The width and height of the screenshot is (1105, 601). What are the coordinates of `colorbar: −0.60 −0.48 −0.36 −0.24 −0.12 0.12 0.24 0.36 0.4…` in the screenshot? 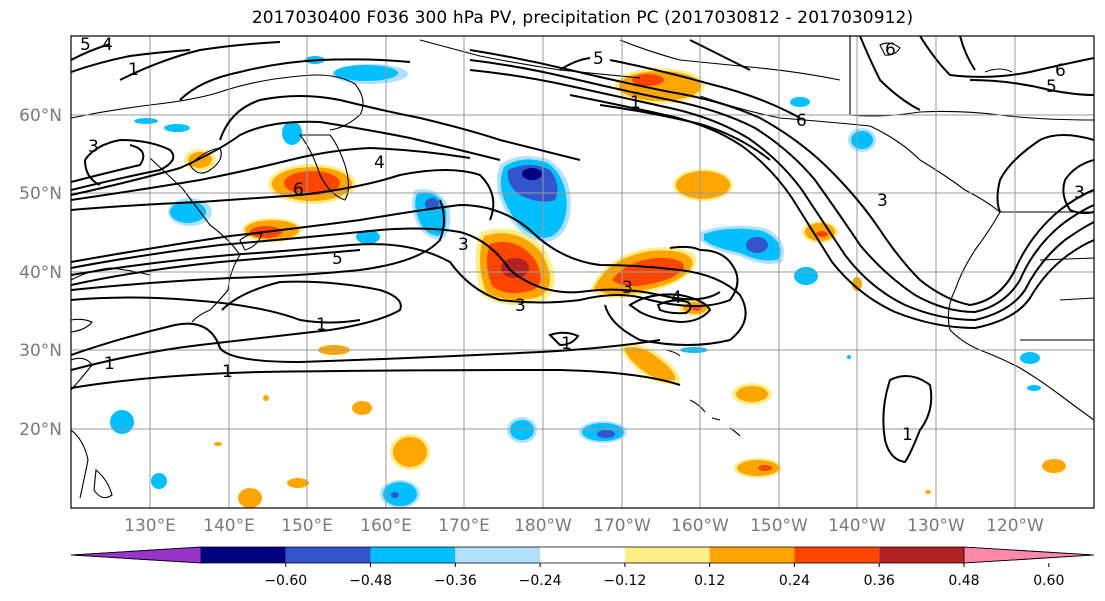 It's located at (582, 567).